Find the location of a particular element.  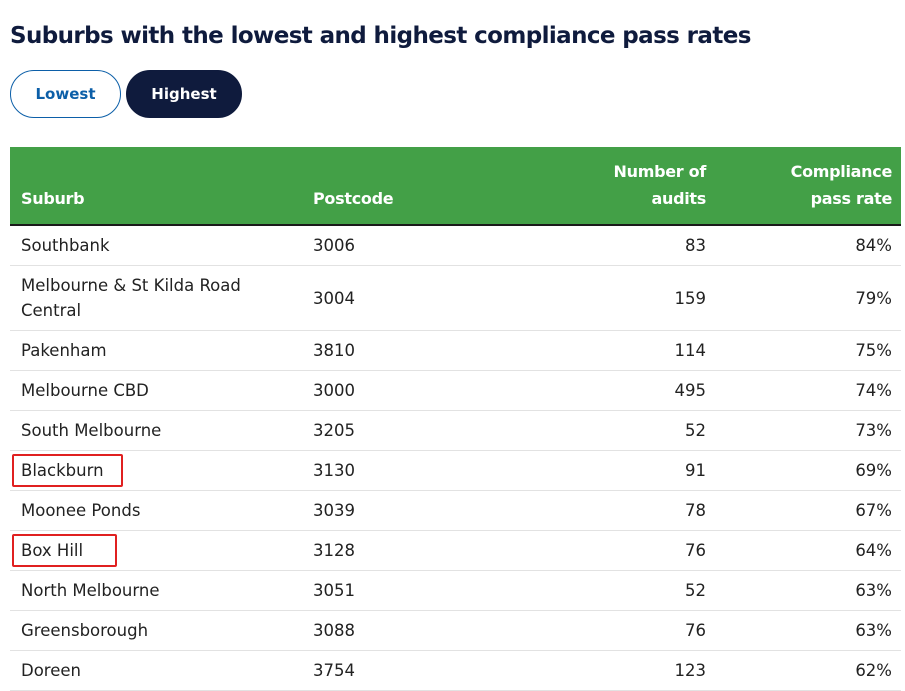

cell-suburb: Doreen is located at coordinates (156, 670).